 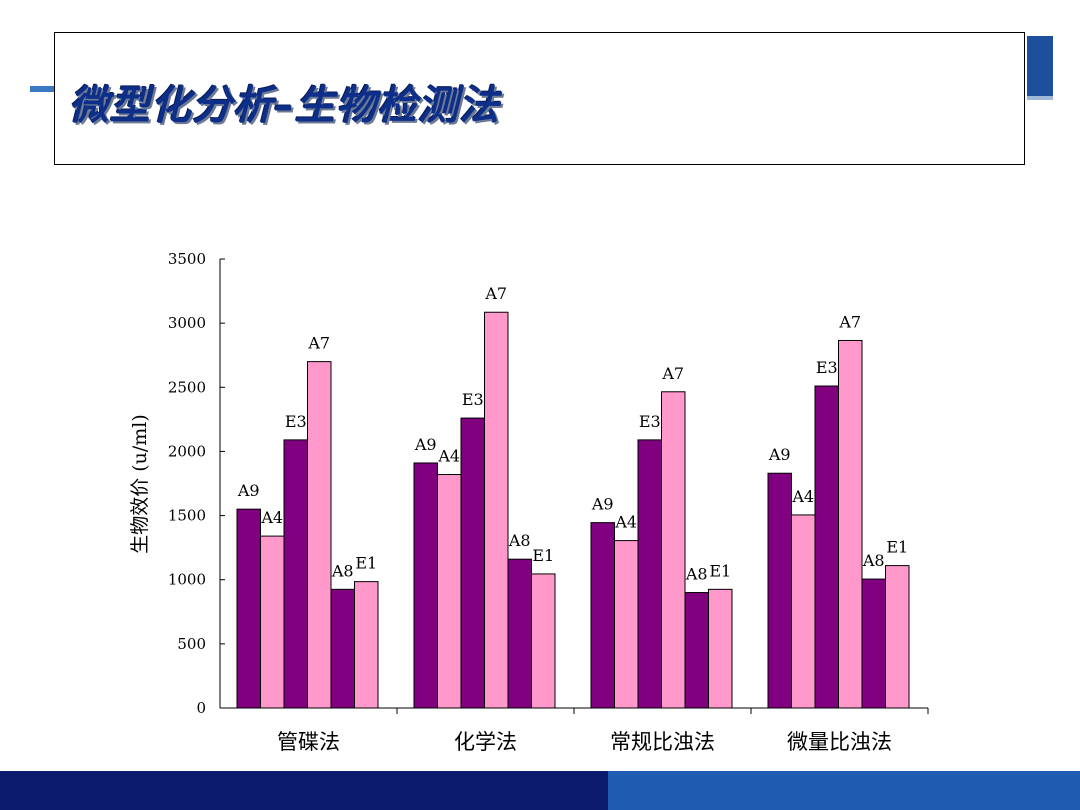 What do you see at coordinates (187, 259) in the screenshot?
I see `y-tick-label: 3500` at bounding box center [187, 259].